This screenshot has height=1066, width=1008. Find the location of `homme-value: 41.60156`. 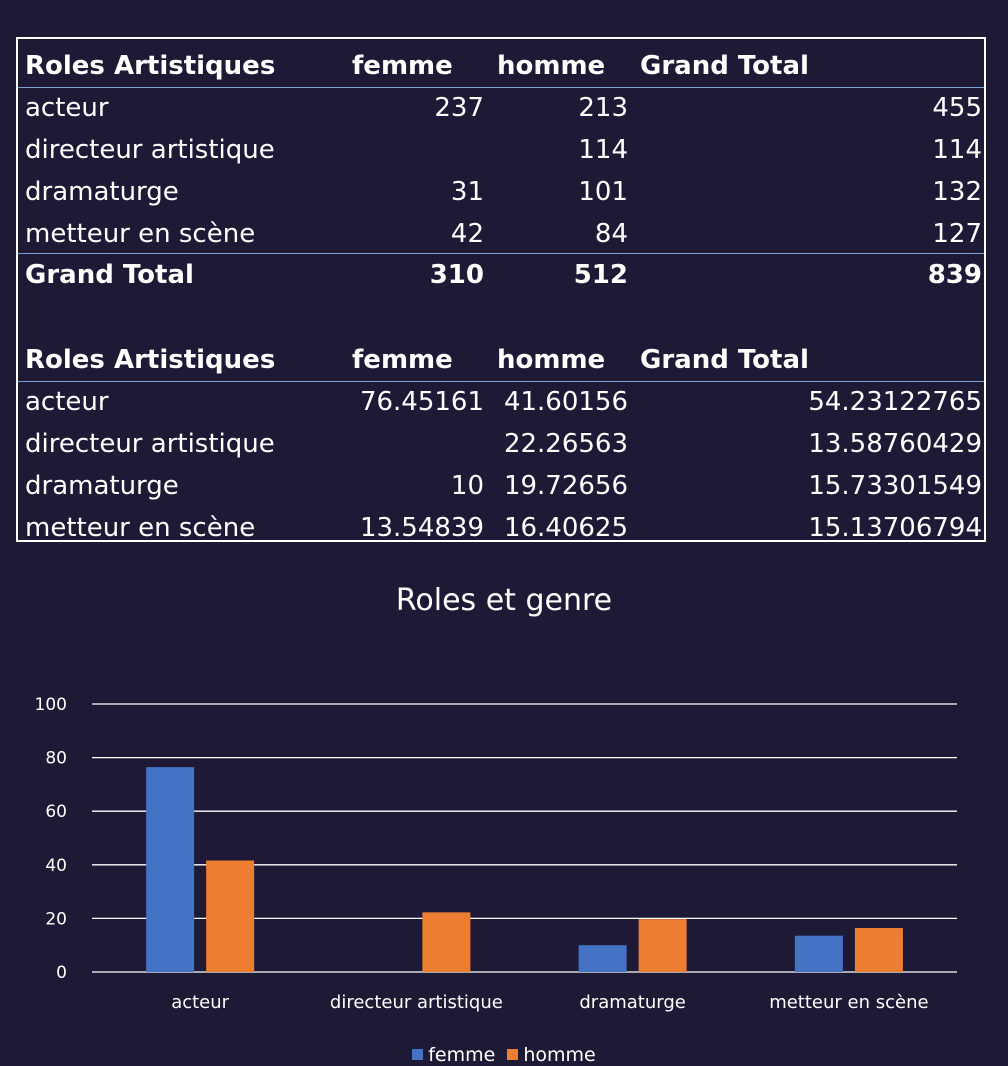

homme-value: 41.60156 is located at coordinates (565, 402).